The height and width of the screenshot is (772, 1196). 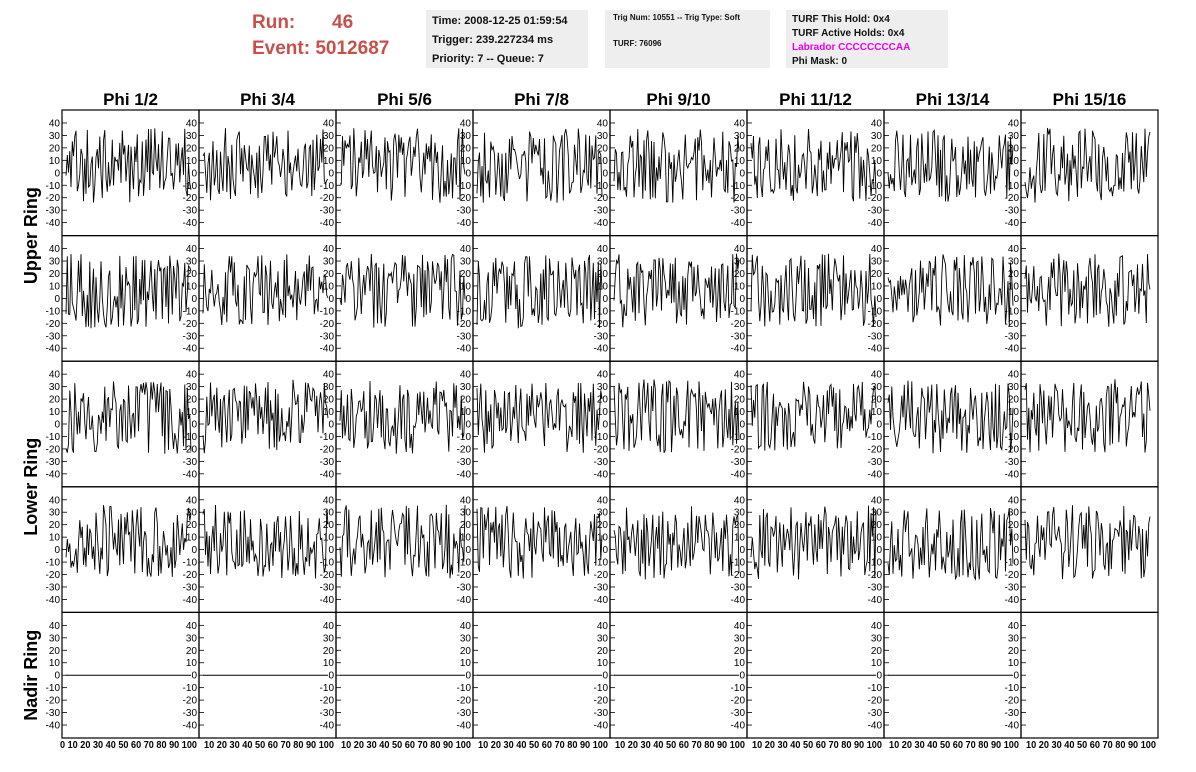 What do you see at coordinates (820, 61) in the screenshot?
I see `phi-mask-text: Phi Mask: 0` at bounding box center [820, 61].